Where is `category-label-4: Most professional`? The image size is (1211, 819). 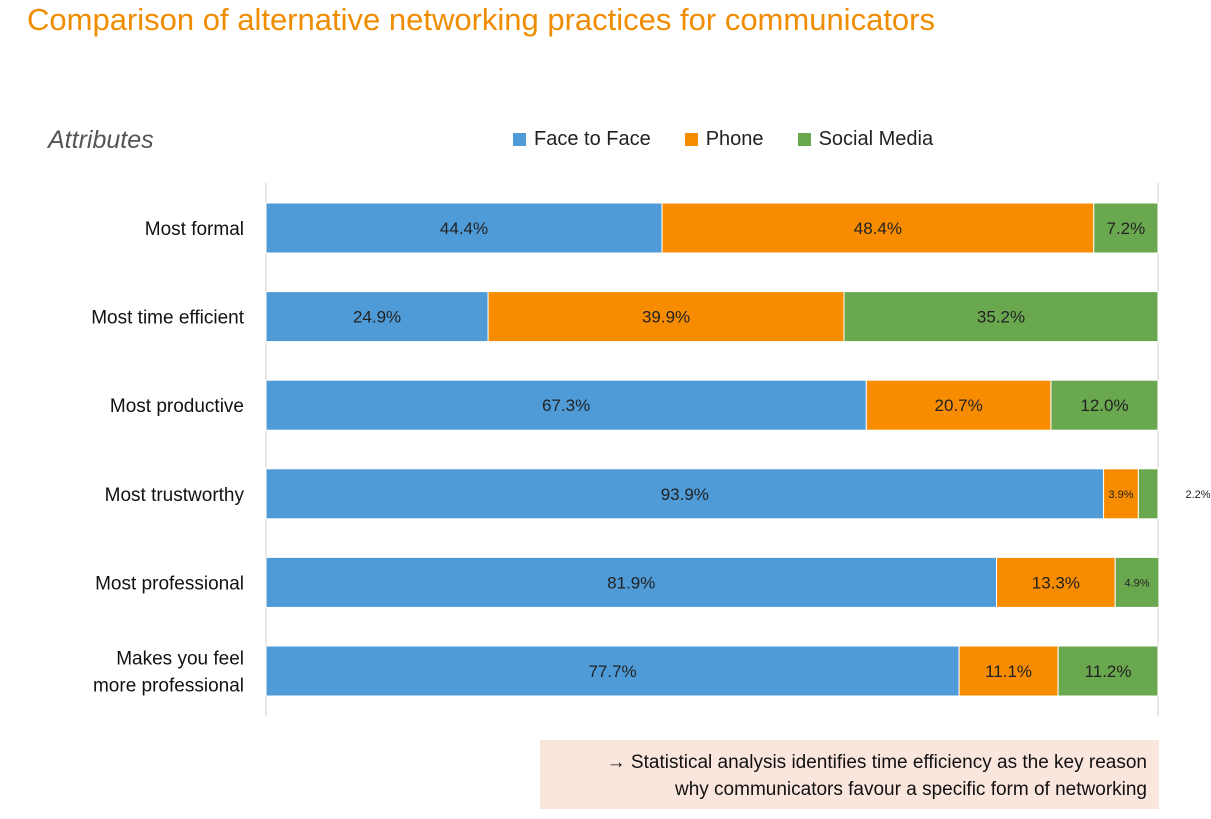 category-label-4: Most professional is located at coordinates (169, 583).